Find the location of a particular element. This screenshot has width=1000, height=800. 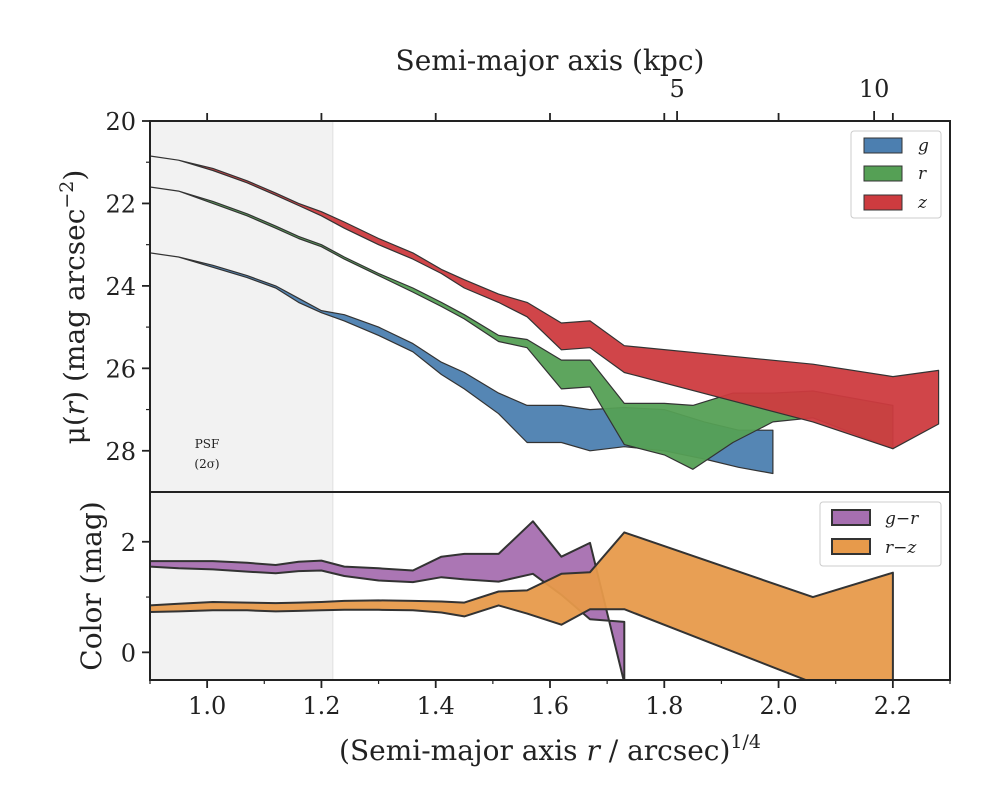

kpc-tick-label: 10 is located at coordinates (874, 89).